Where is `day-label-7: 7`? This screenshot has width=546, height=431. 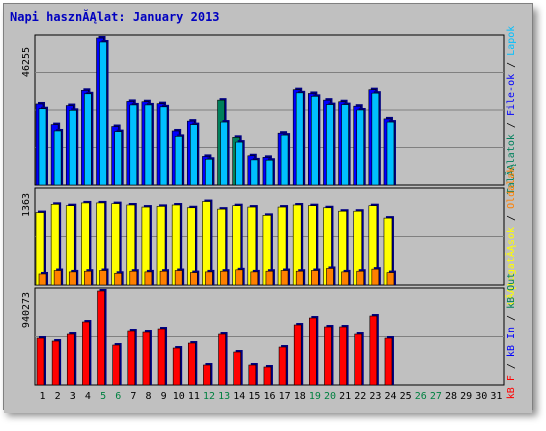 day-label-7: 7 is located at coordinates (133, 396).